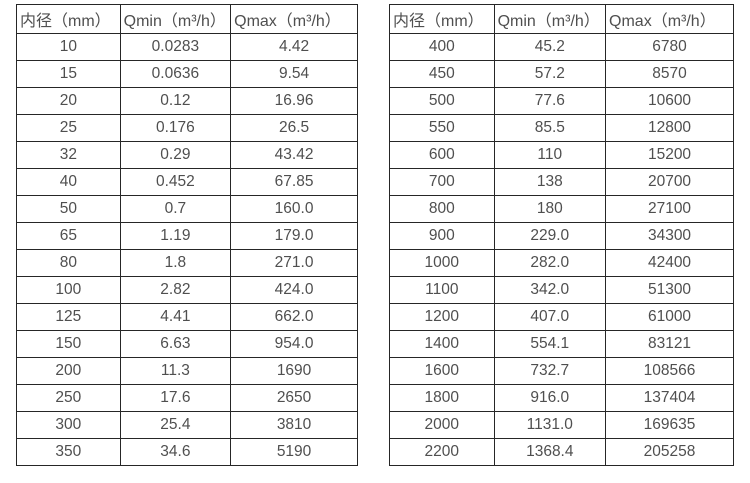 This screenshot has width=750, height=483. Describe the element at coordinates (442, 209) in the screenshot. I see `table-cell: 800` at that location.